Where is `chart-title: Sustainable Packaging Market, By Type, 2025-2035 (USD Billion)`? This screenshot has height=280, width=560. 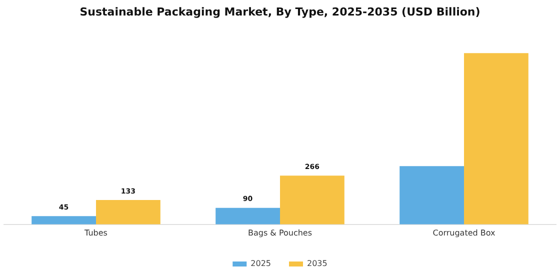
chart-title: Sustainable Packaging Market, By Type, 2025-2035 (USD Billion) is located at coordinates (280, 11).